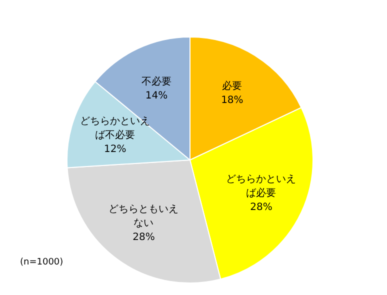  I want to click on data-label: 14%, so click(156, 96).